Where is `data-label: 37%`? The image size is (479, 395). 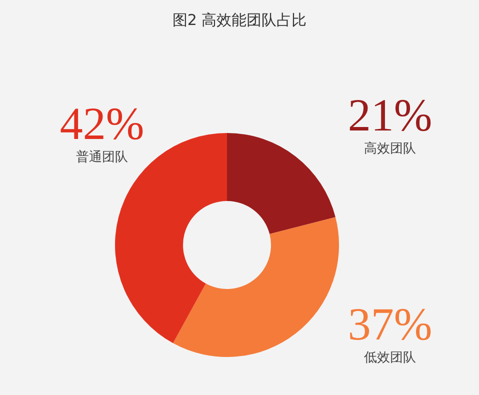
data-label: 37% is located at coordinates (390, 324).